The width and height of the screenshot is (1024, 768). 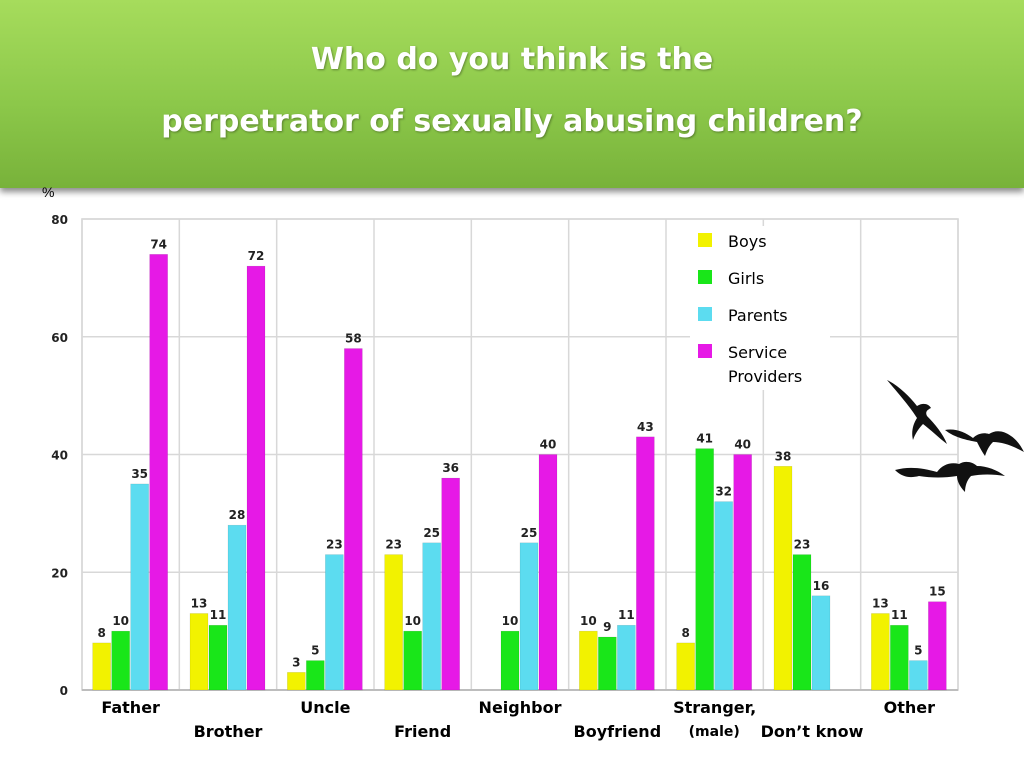 What do you see at coordinates (325, 707) in the screenshot?
I see `x-tick-label: Uncle` at bounding box center [325, 707].